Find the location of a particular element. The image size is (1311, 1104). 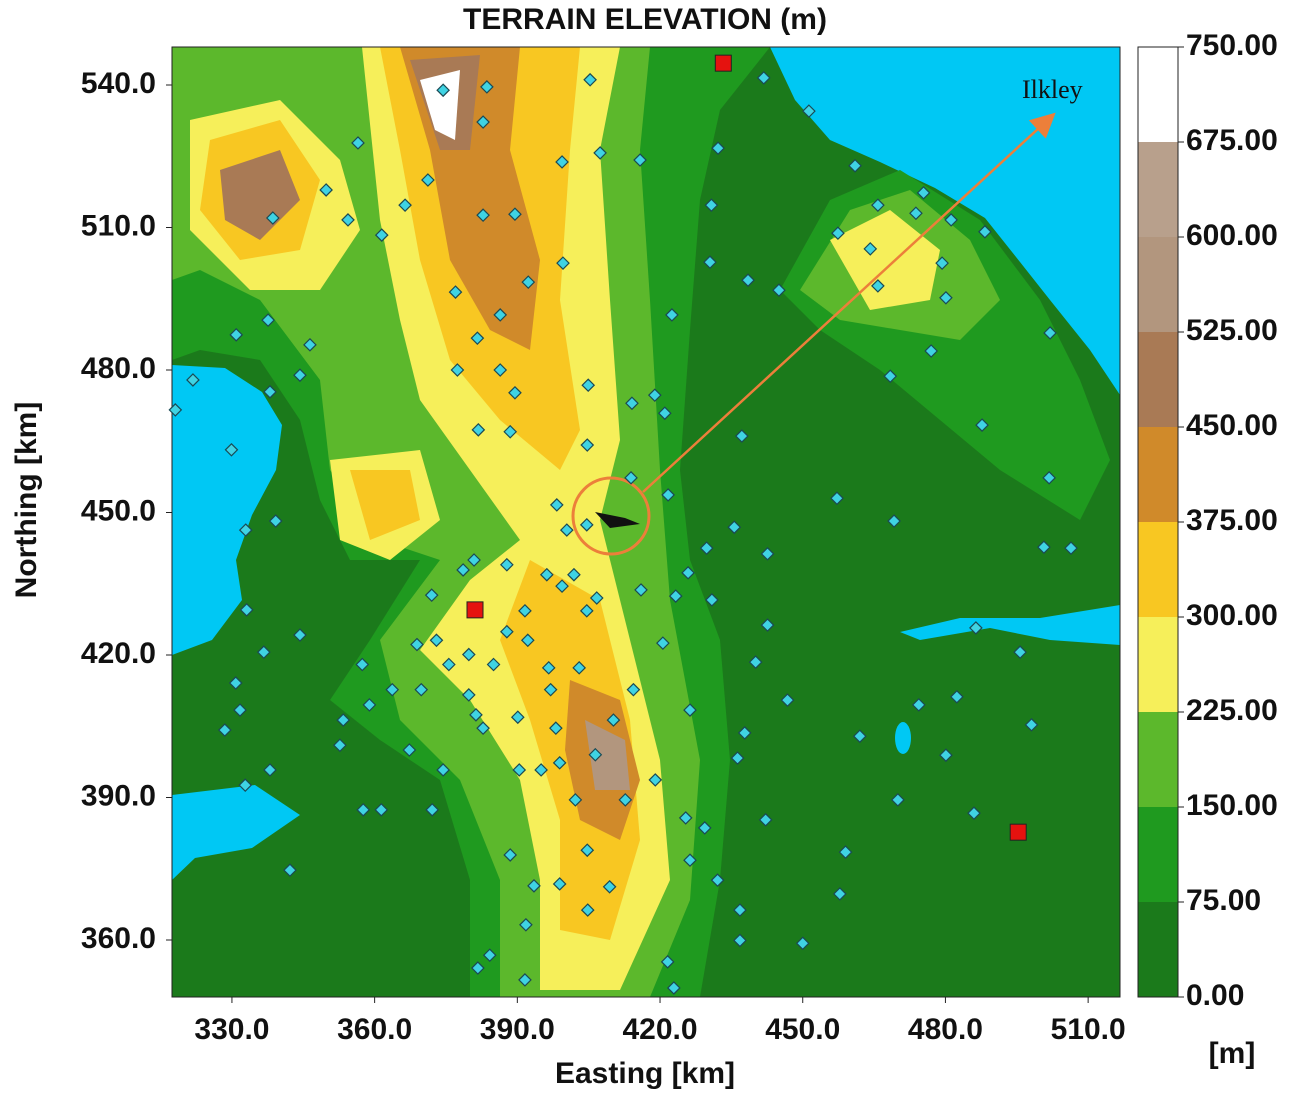

colorbar is located at coordinates (1158, 522).